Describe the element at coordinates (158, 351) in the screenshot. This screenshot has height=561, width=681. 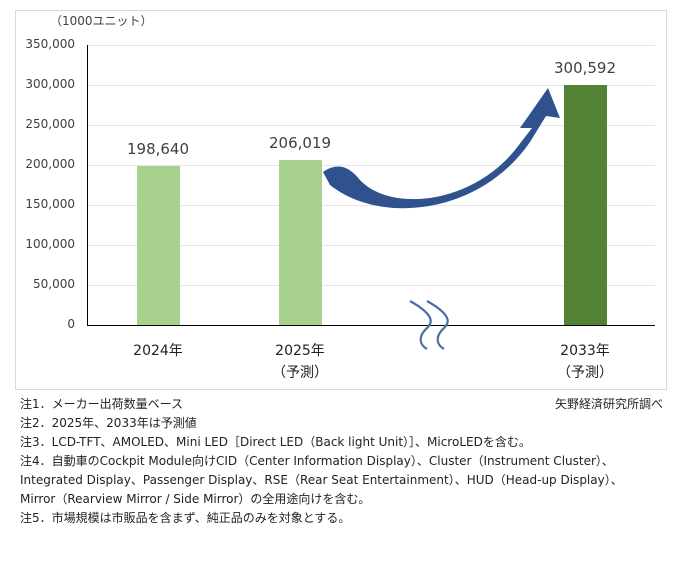
I see `x-label-2024: 2024年` at that location.